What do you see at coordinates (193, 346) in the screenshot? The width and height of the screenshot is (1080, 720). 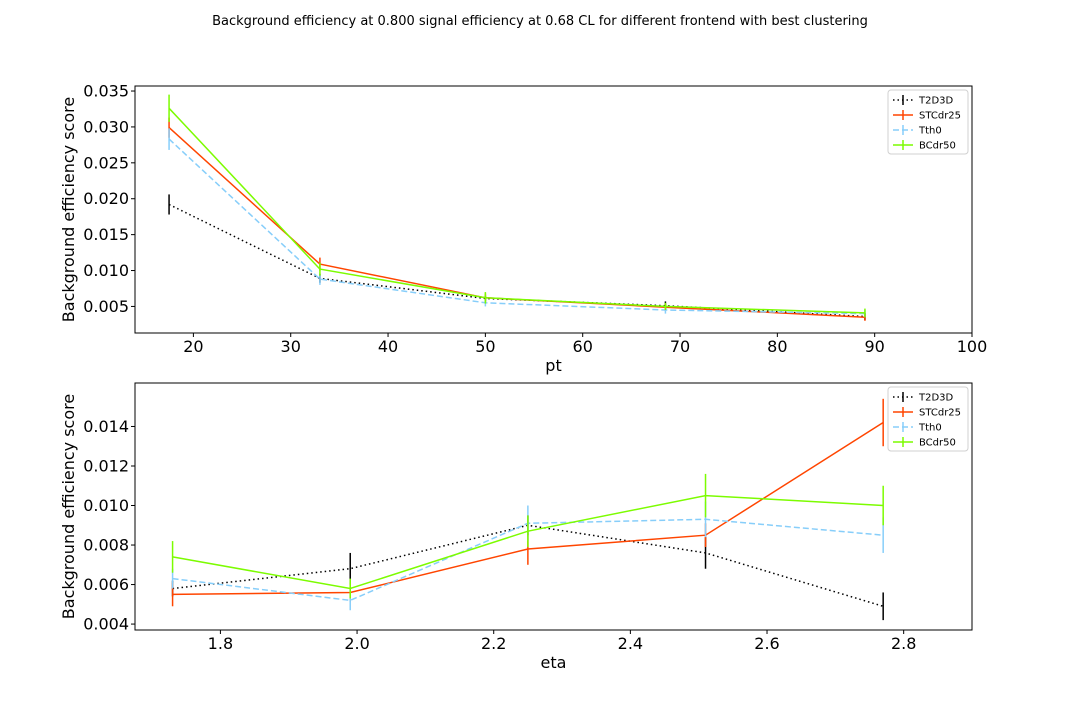 I see `x-tick-label: 20` at bounding box center [193, 346].